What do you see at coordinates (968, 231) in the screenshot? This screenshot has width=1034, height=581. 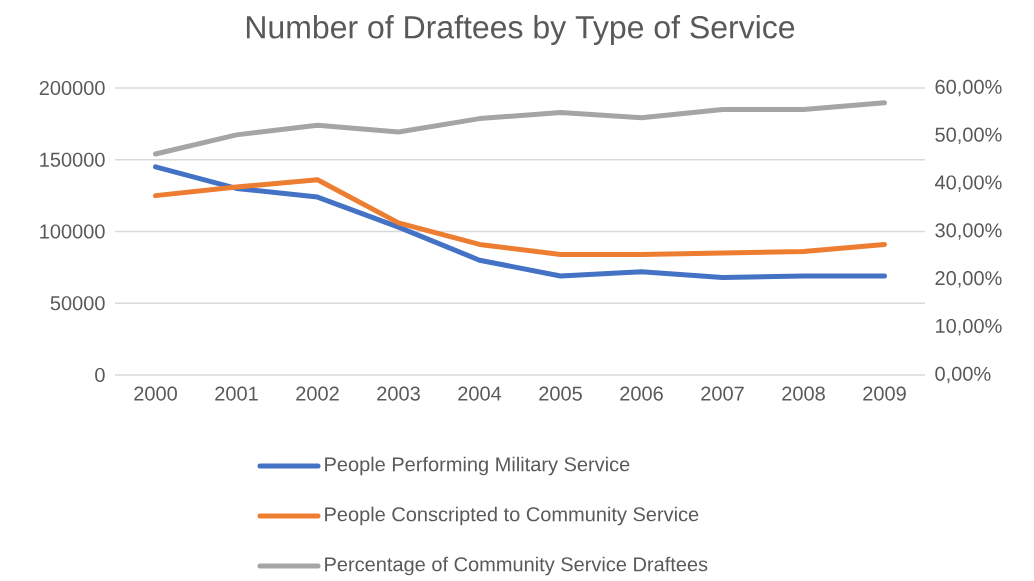 I see `y2-tick-label: 30,00%` at bounding box center [968, 231].